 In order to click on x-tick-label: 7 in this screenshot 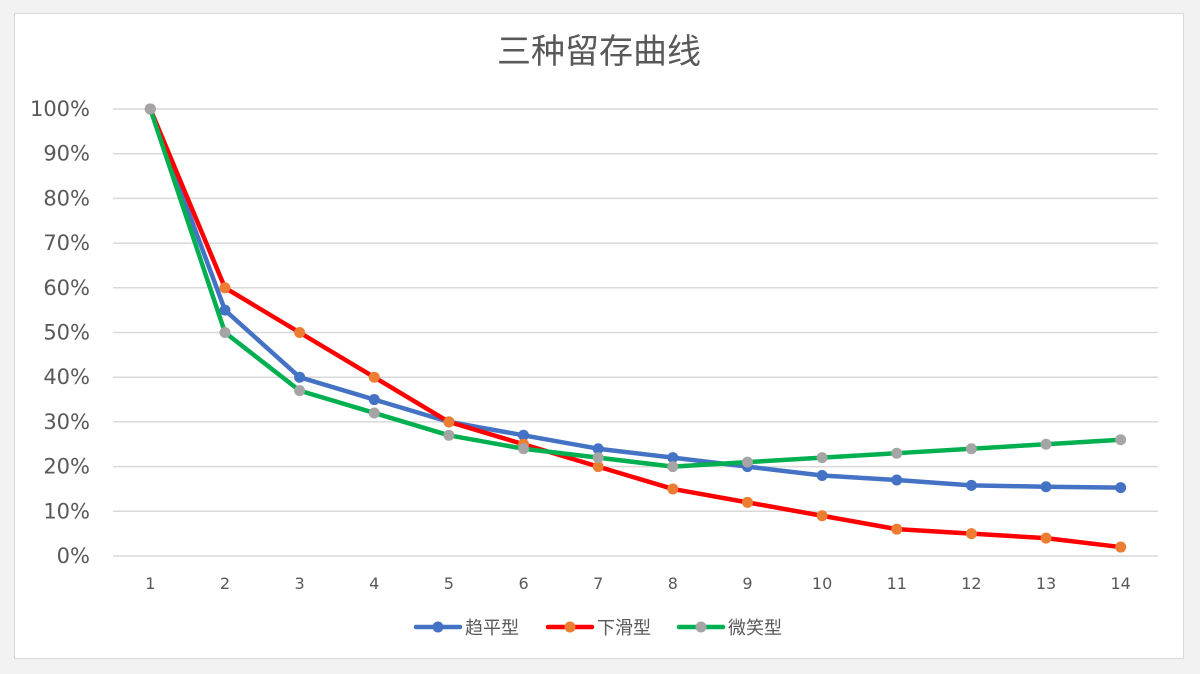, I will do `click(598, 583)`.